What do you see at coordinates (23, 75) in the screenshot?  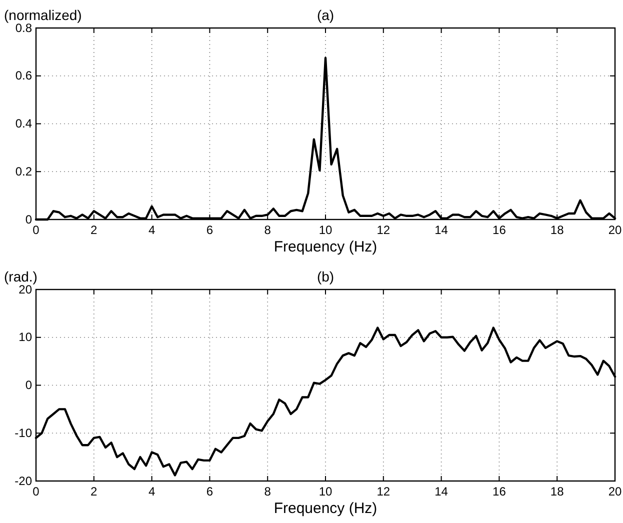 I see `y-tick-label: 0.6` at bounding box center [23, 75].